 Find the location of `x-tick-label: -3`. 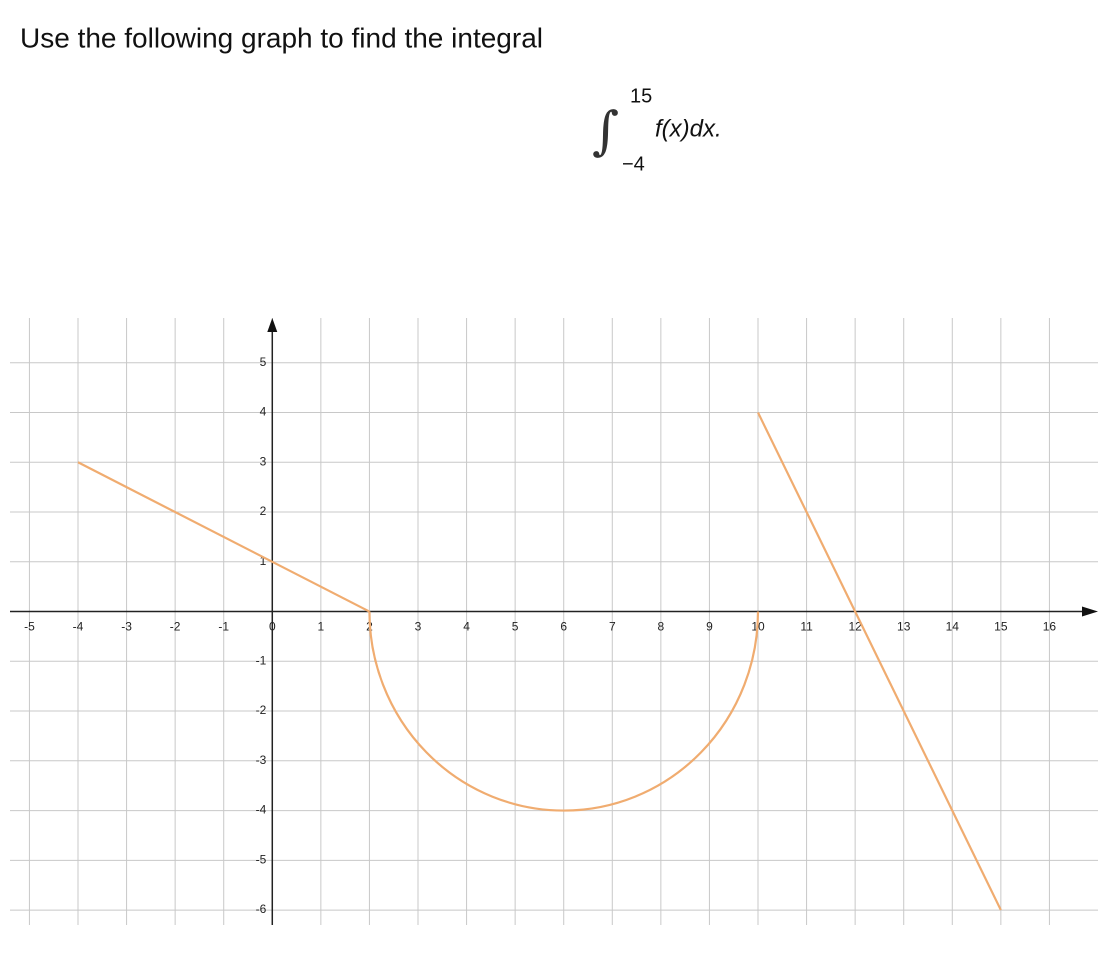

x-tick-label: -3 is located at coordinates (126, 627).